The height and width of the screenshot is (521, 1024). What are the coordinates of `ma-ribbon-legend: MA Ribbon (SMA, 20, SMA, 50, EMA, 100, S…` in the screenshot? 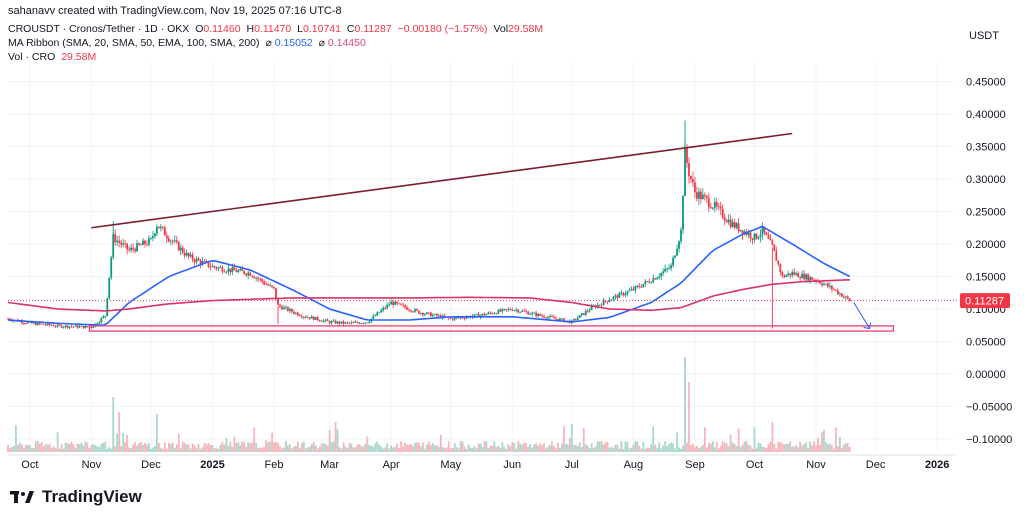 It's located at (187, 43).